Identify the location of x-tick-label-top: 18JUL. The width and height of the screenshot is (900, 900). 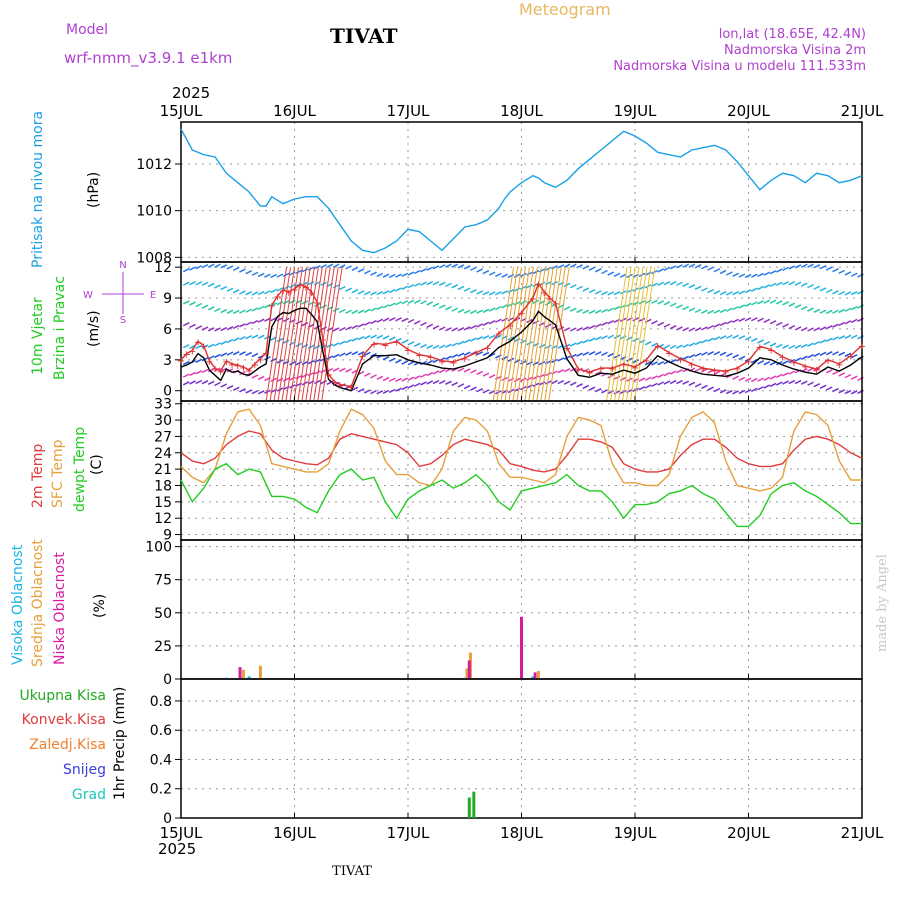
(521, 111).